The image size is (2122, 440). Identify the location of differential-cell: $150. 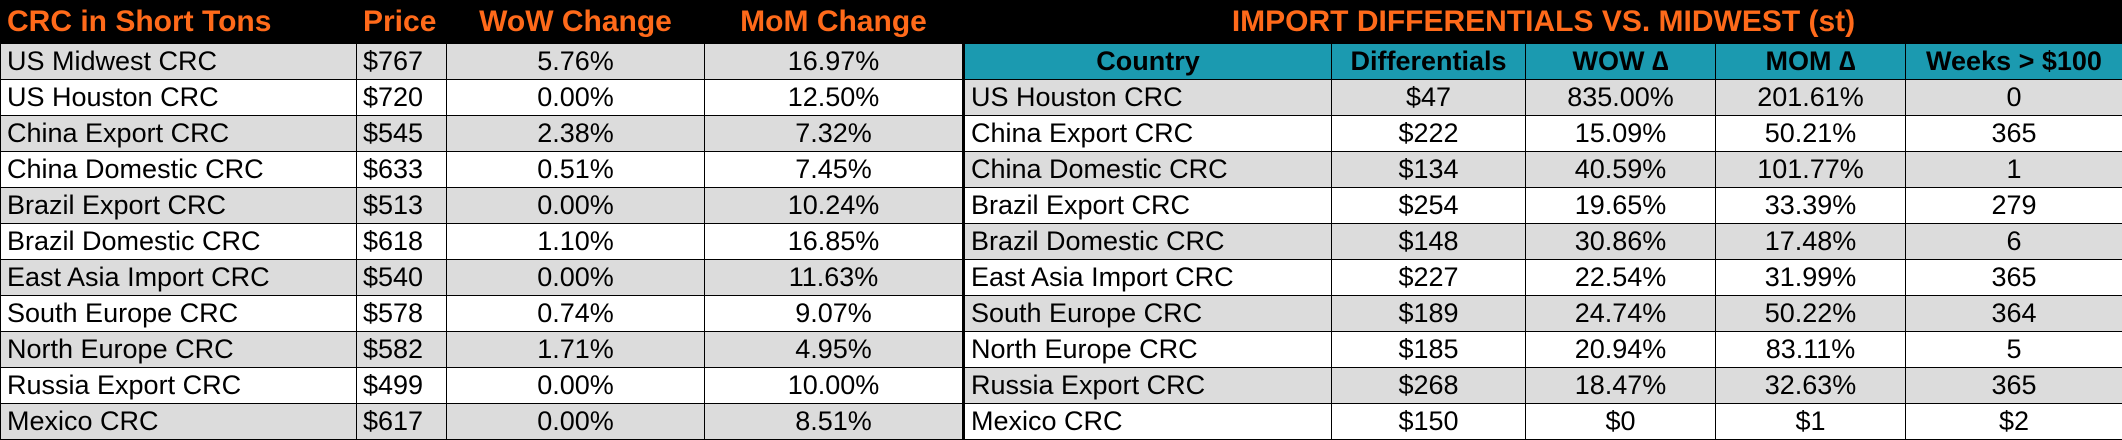
(1428, 421).